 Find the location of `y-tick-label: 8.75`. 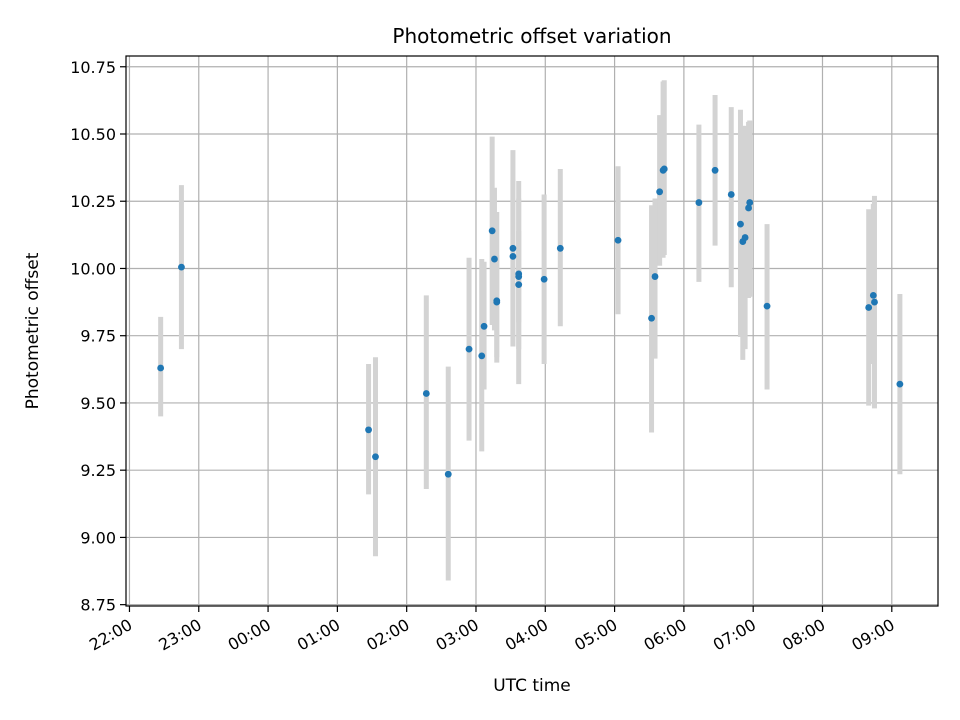

y-tick-label: 8.75 is located at coordinates (98, 605).